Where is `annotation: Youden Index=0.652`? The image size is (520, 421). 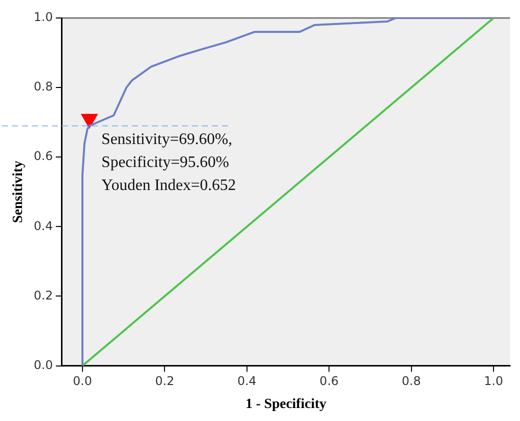
annotation: Youden Index=0.652 is located at coordinates (168, 185).